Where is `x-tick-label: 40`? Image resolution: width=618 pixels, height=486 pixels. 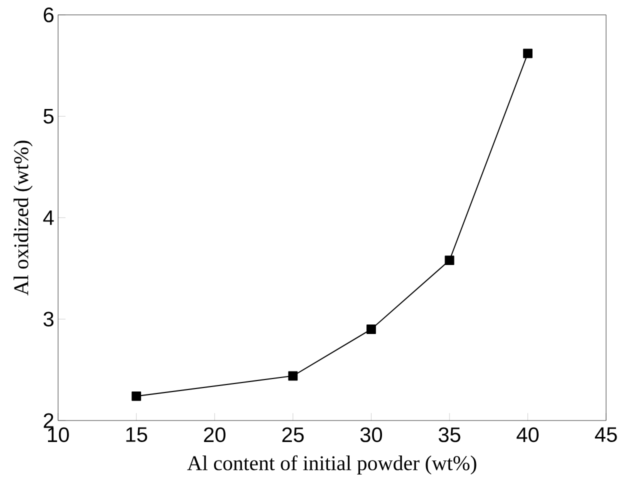
x-tick-label: 40 is located at coordinates (527, 434).